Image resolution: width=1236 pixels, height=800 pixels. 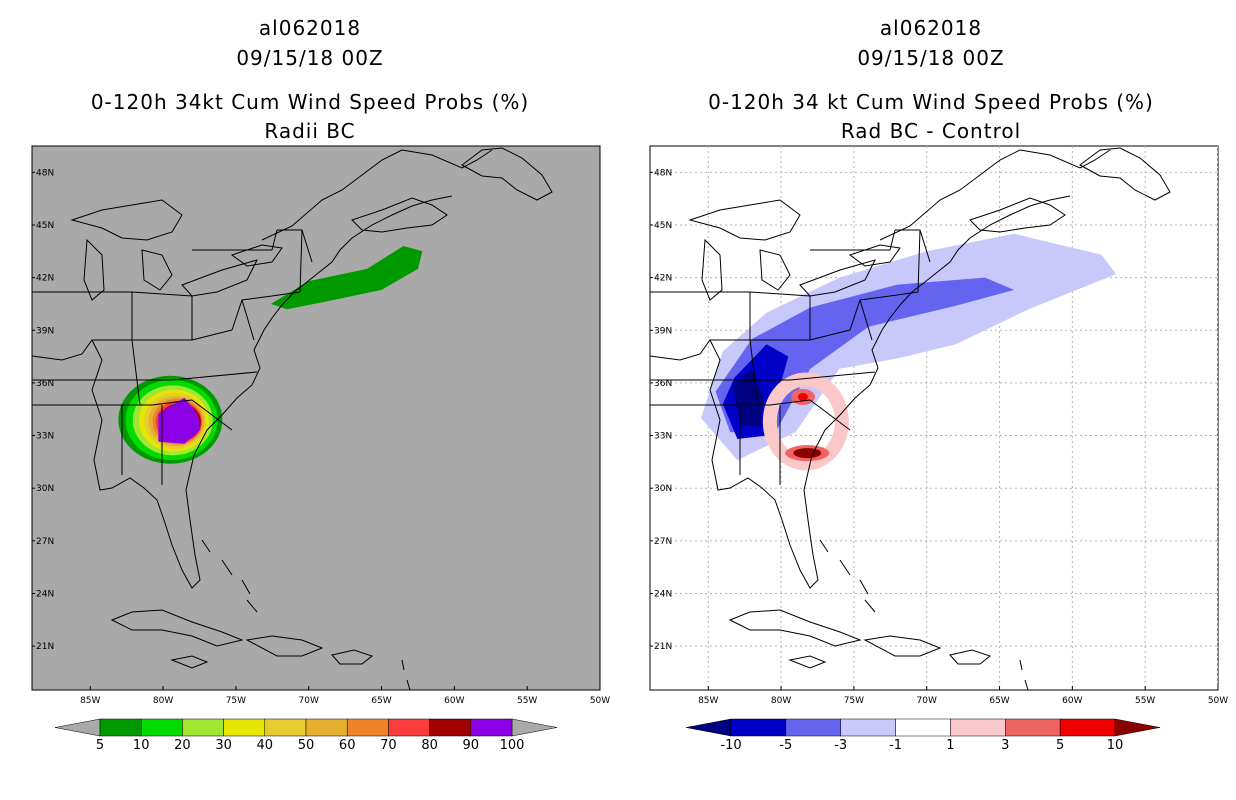 What do you see at coordinates (1005, 745) in the screenshot?
I see `colorbar-label: 3` at bounding box center [1005, 745].